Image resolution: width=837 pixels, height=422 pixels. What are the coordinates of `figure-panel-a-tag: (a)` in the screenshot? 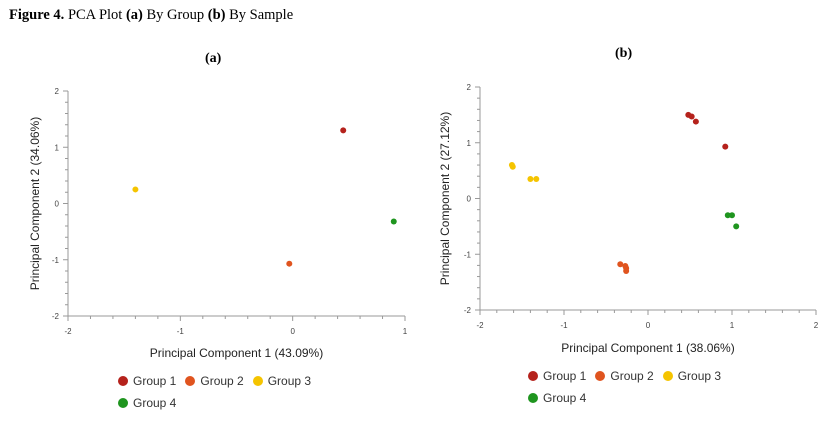 It's located at (134, 15).